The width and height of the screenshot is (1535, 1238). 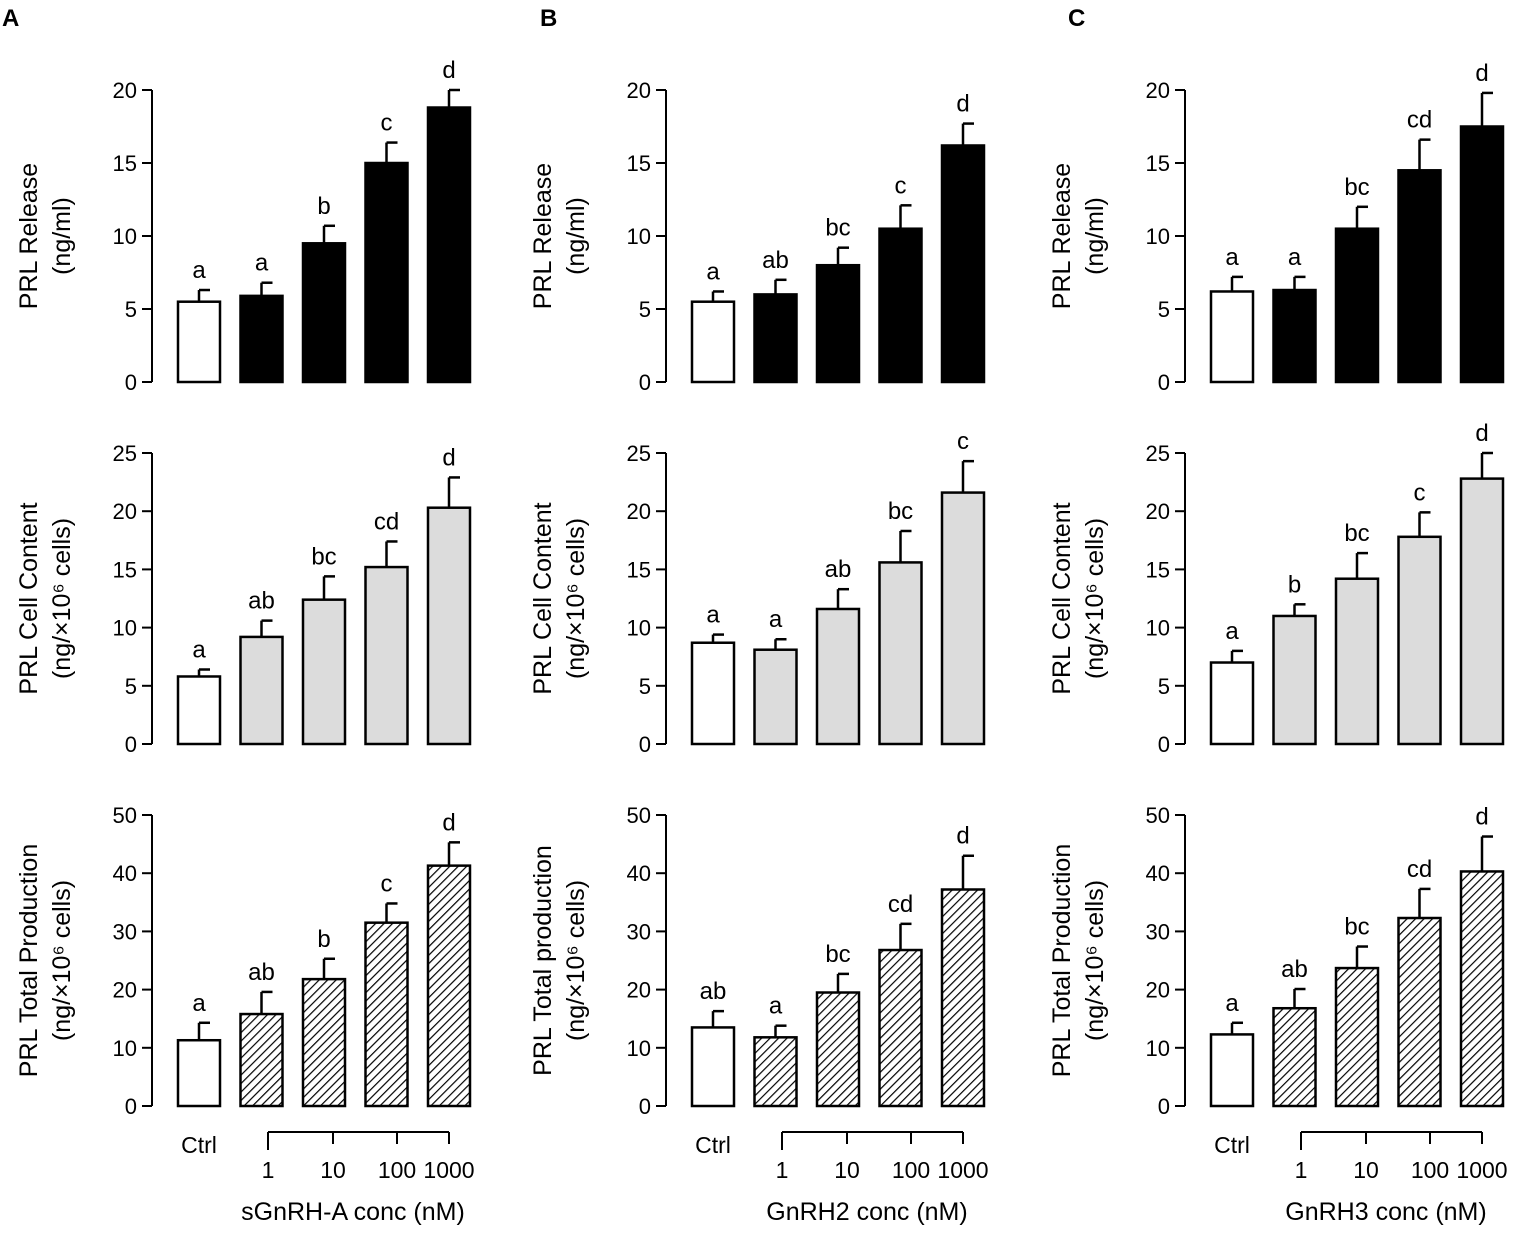 I want to click on significance-letter-a-production: ab, so click(x=261, y=972).